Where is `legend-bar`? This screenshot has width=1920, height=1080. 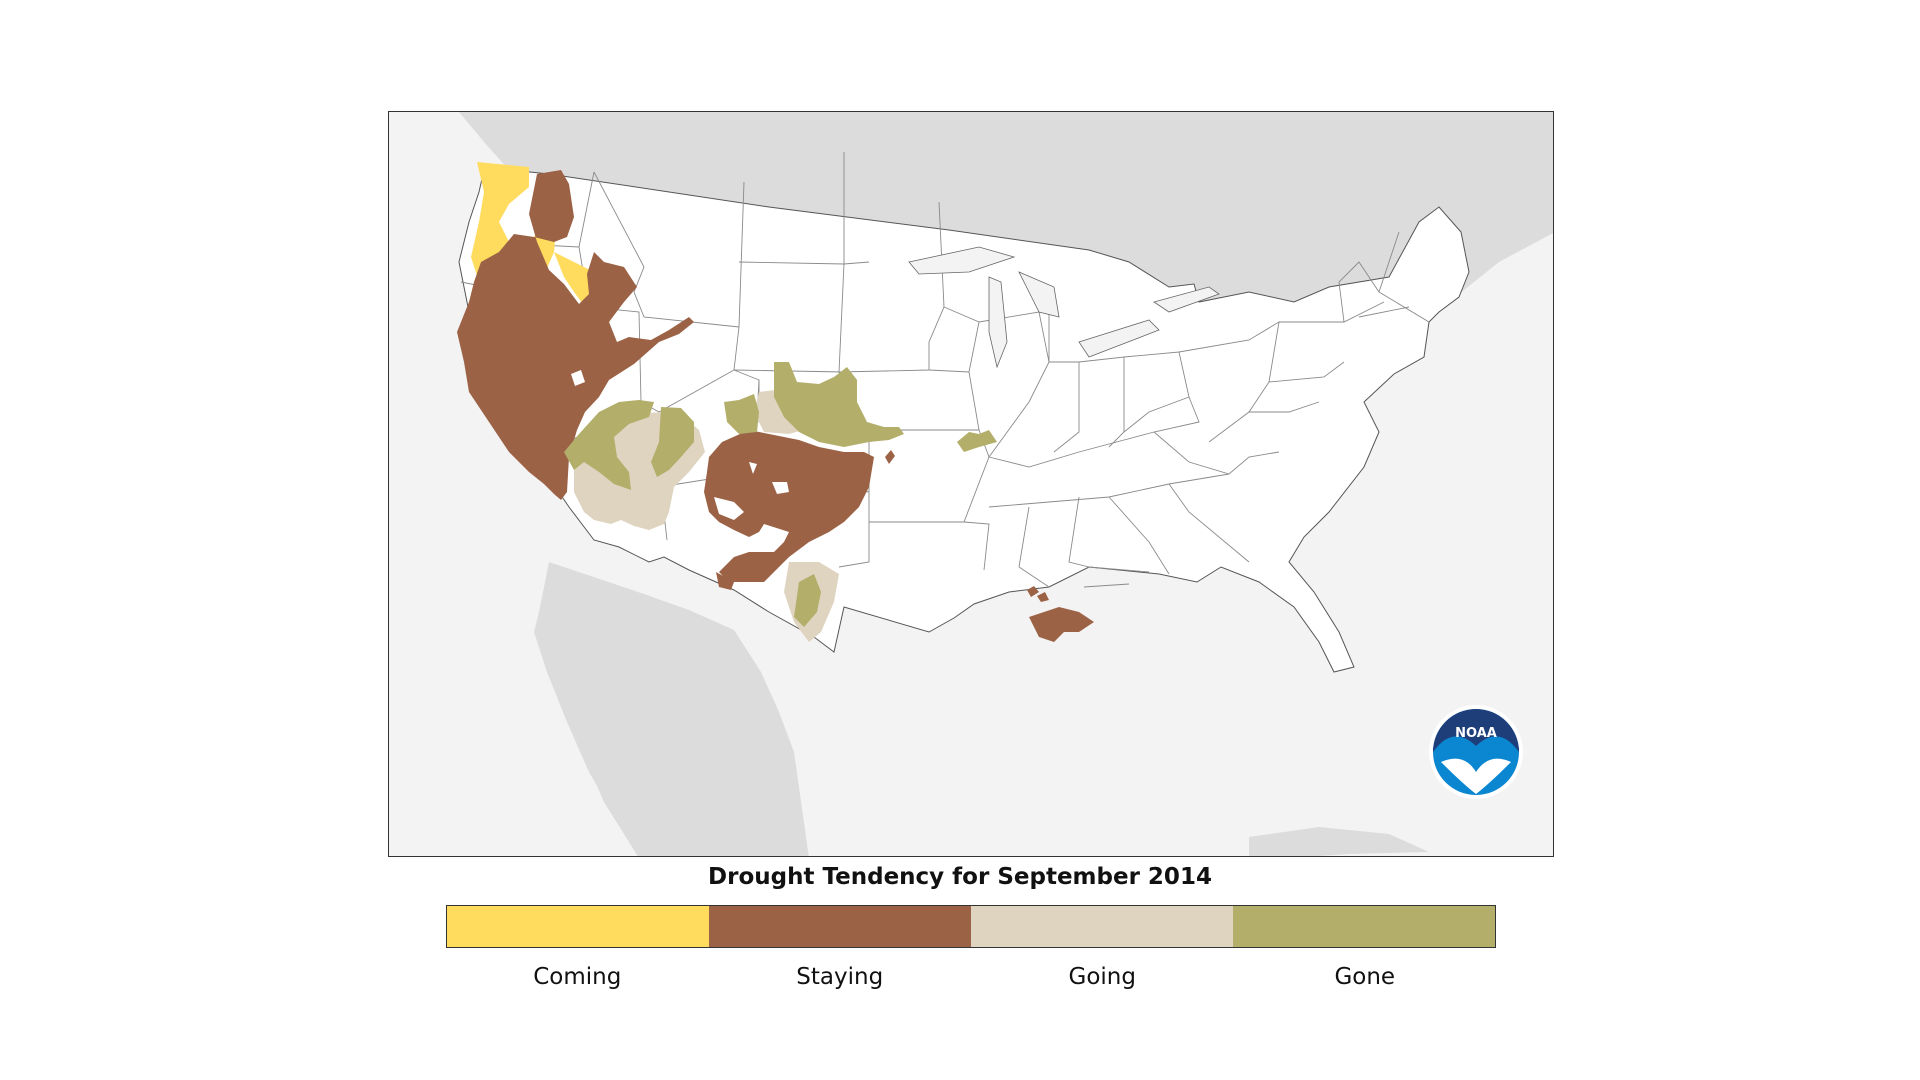 legend-bar is located at coordinates (971, 926).